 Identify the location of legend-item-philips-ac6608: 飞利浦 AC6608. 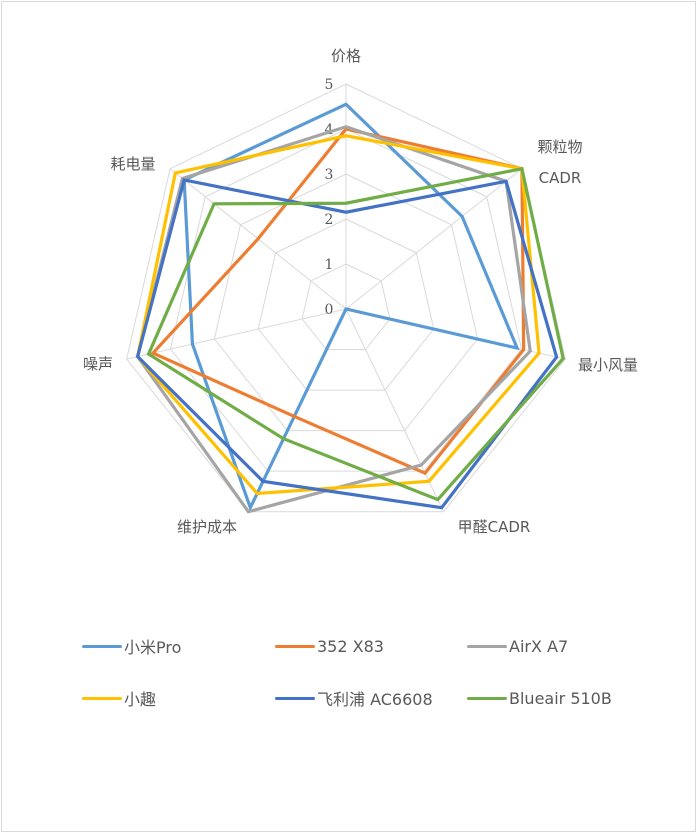
(354, 698).